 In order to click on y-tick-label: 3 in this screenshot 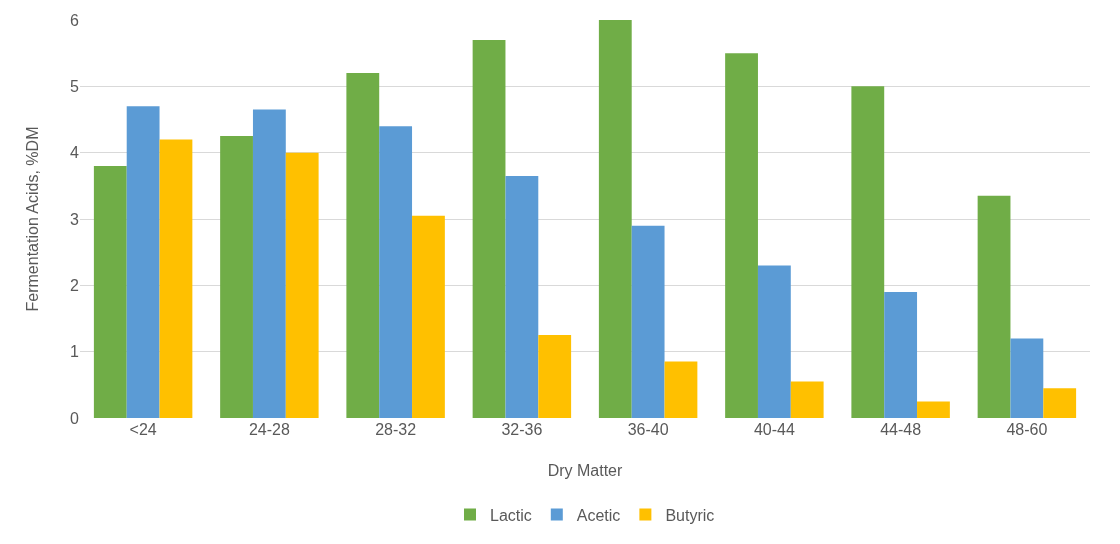, I will do `click(75, 219)`.